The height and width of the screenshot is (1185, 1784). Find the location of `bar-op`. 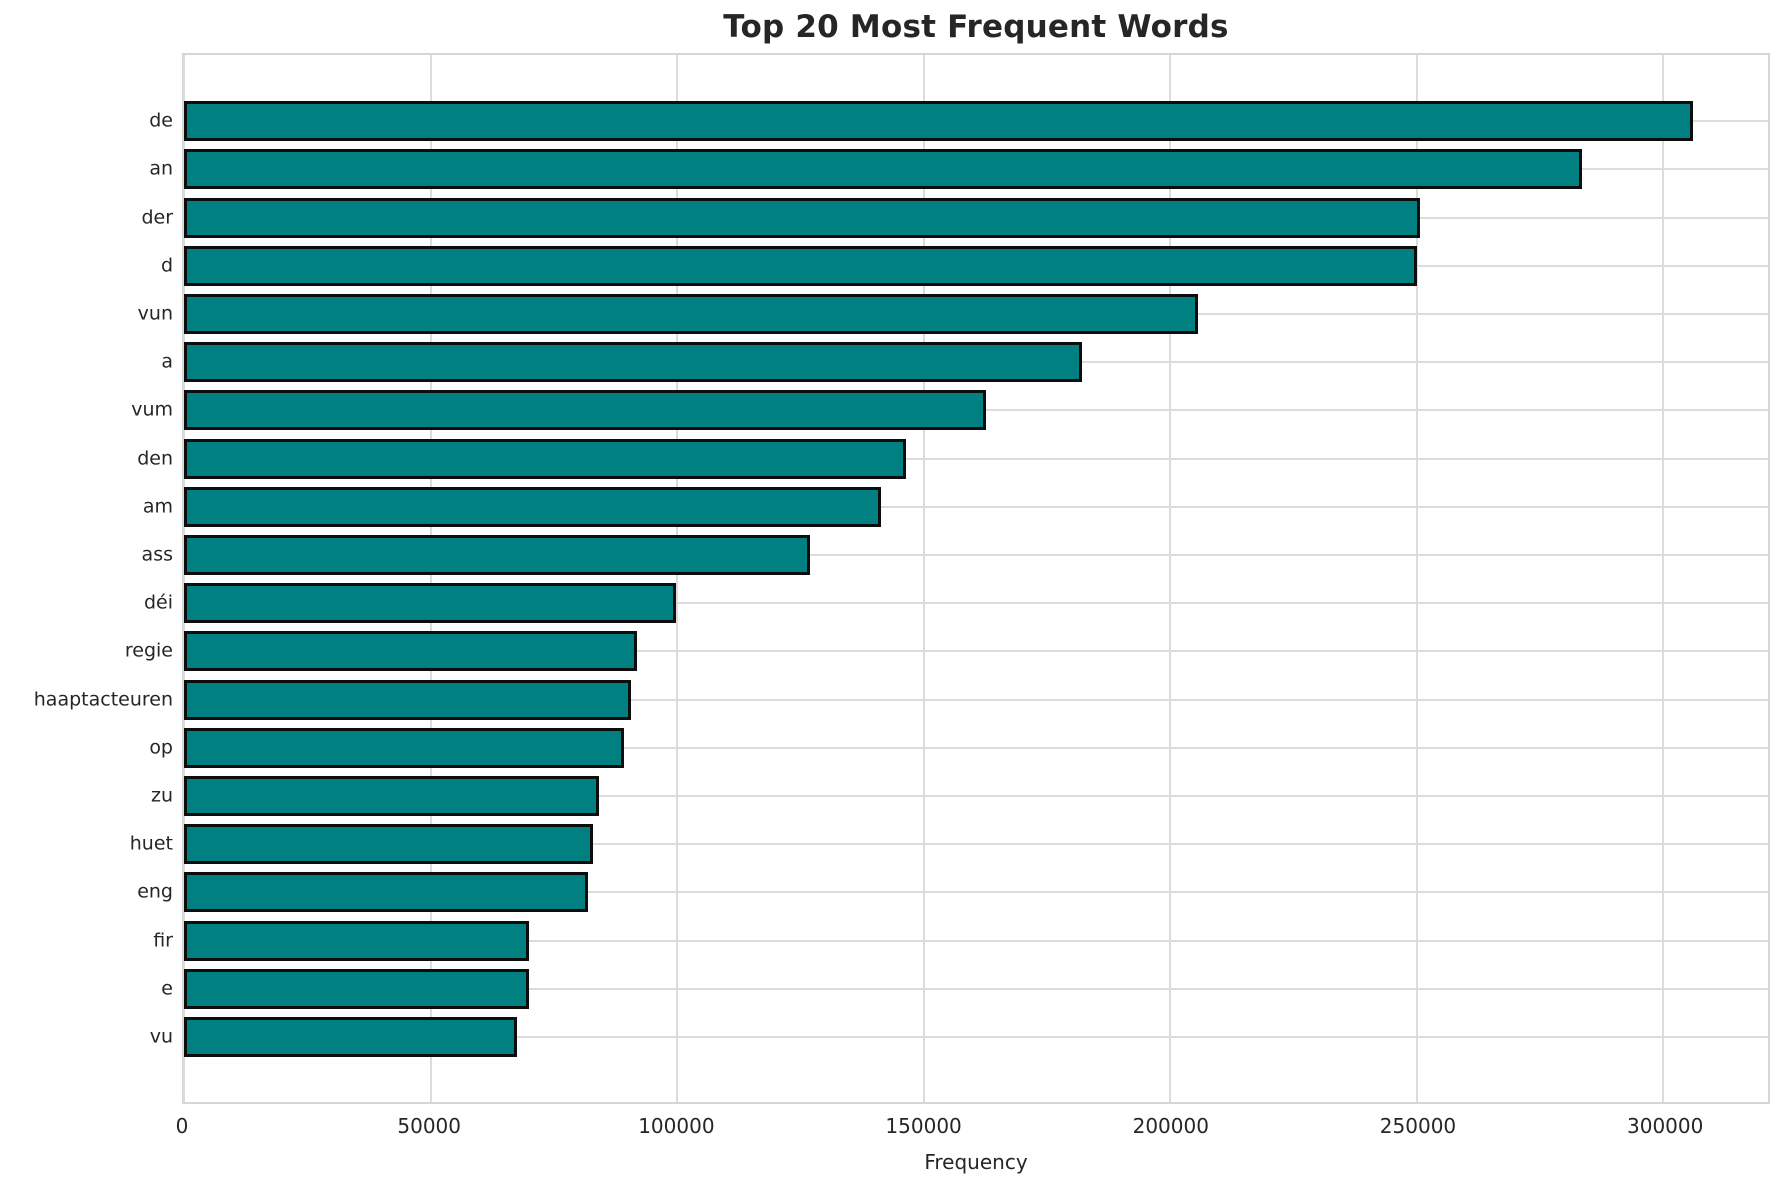

bar-op is located at coordinates (404, 747).